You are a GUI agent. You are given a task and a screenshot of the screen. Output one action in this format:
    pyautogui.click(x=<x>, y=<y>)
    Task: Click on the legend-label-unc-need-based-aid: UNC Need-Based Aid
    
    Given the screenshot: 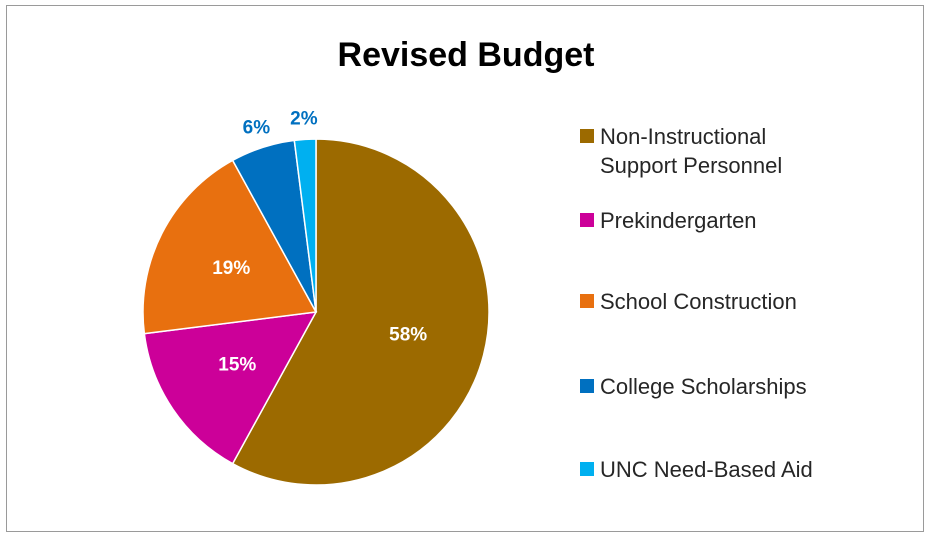 What is the action you would take?
    pyautogui.click(x=706, y=469)
    